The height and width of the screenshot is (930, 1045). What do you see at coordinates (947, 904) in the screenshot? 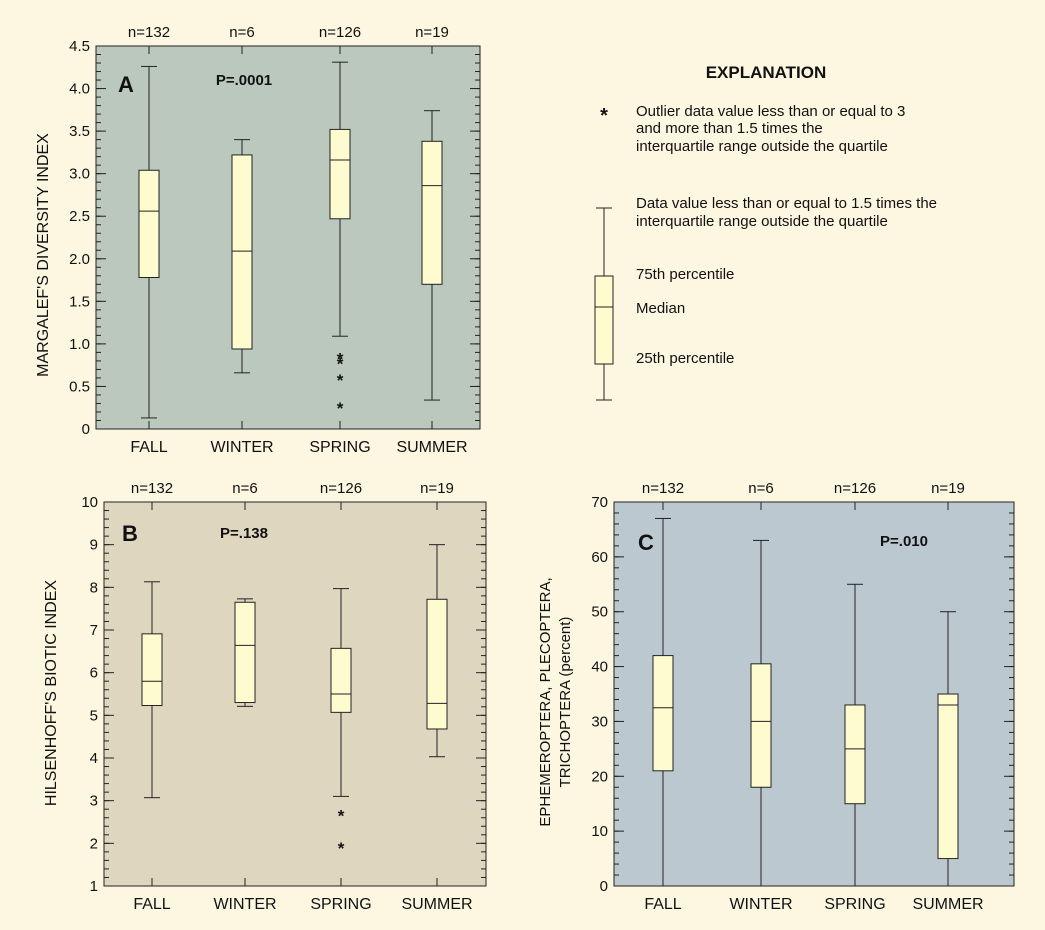
I see `panel-c-category-label: SUMMER` at bounding box center [947, 904].